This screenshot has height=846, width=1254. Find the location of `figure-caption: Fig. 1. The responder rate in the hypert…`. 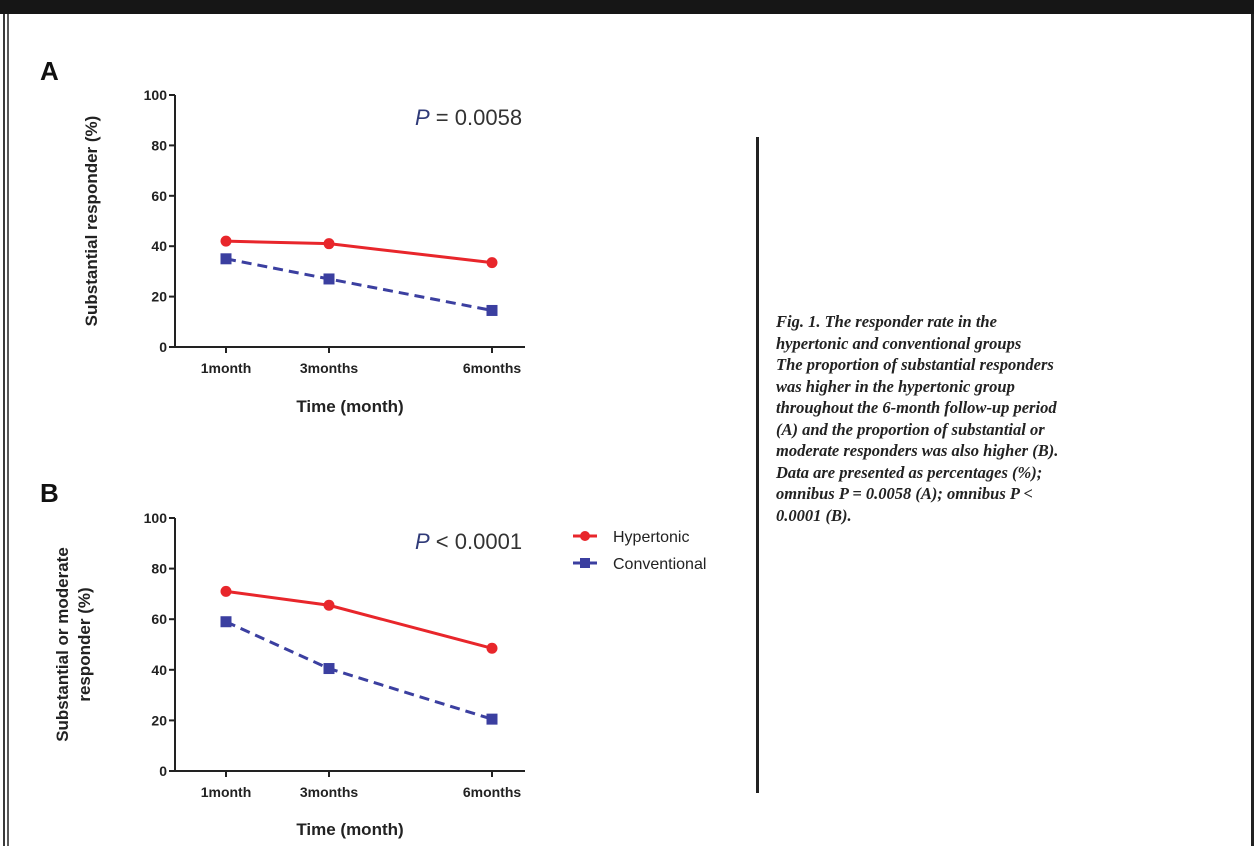

figure-caption: Fig. 1. The responder rate in the hypert… is located at coordinates (966, 418).